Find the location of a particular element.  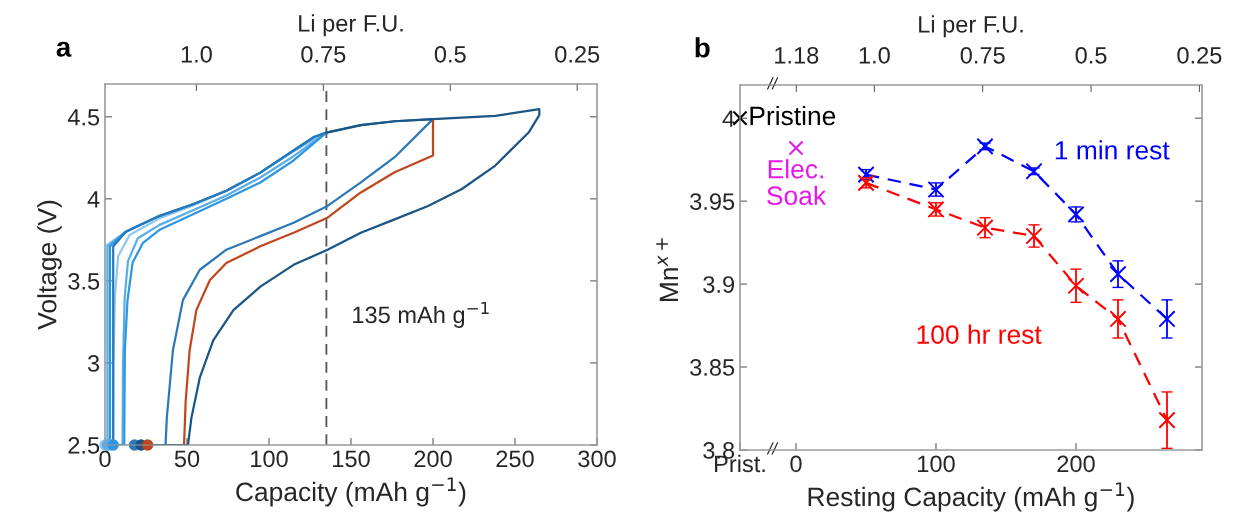

series-label: 1 min rest is located at coordinates (1112, 150).